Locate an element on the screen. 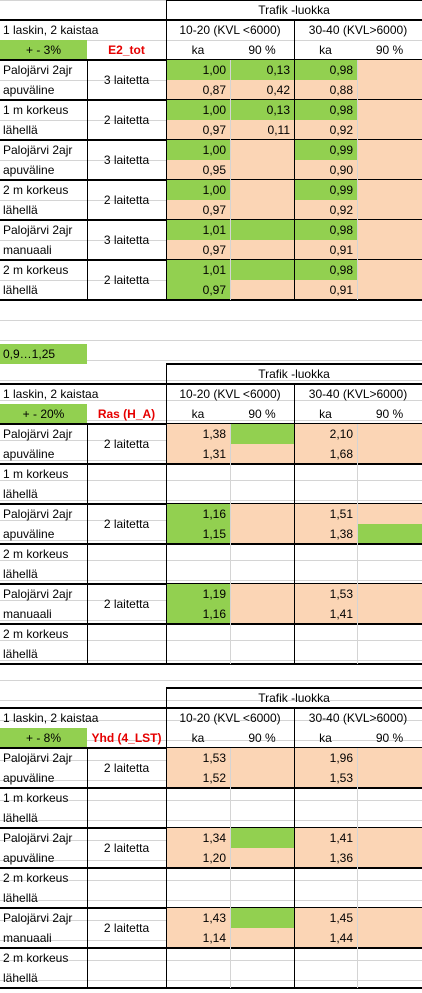  value-cell: 0,42 is located at coordinates (262, 90).